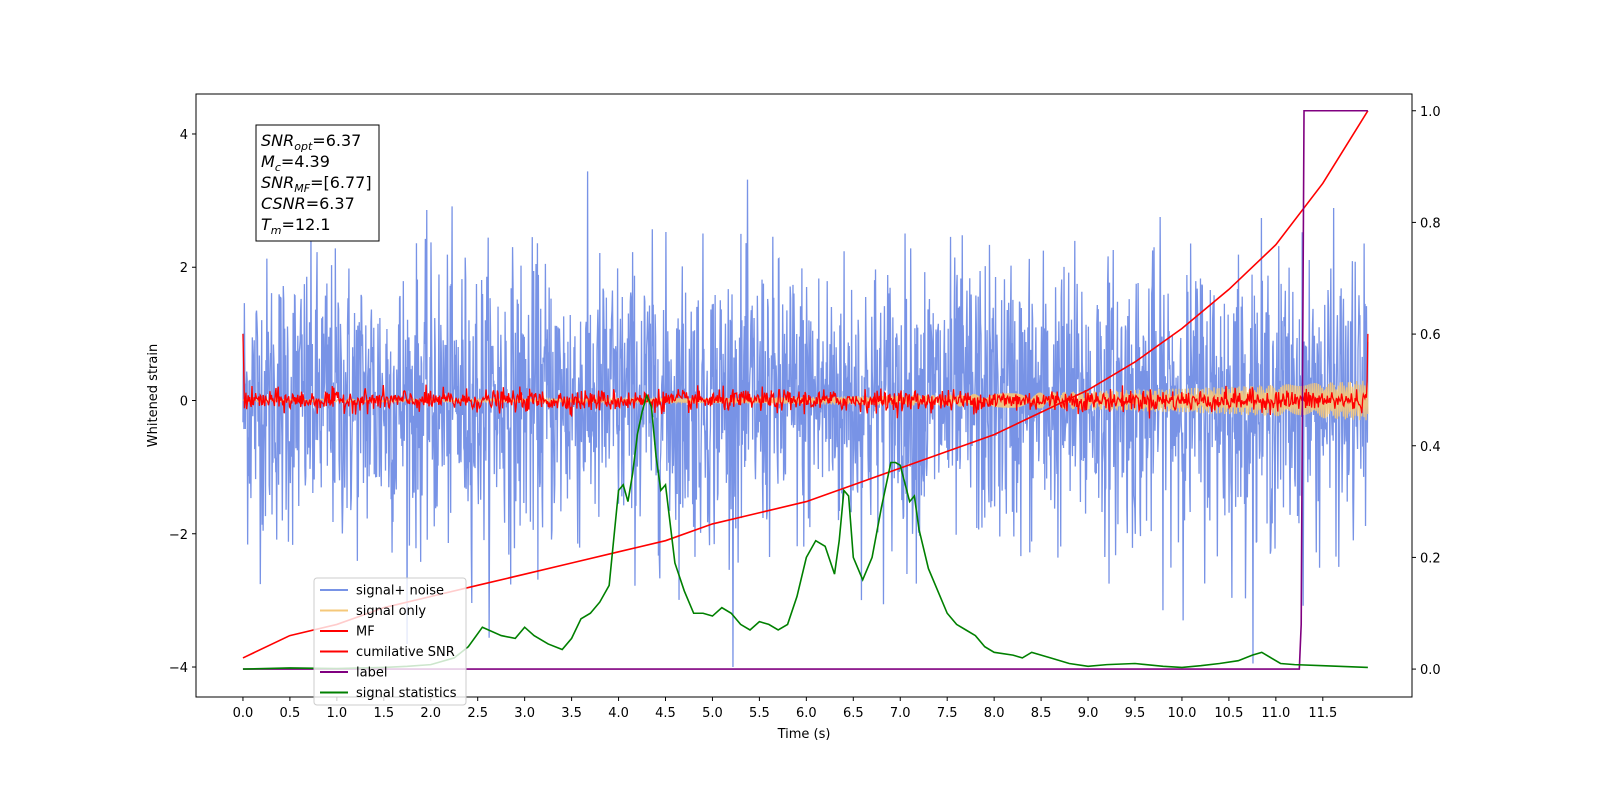 The width and height of the screenshot is (1600, 800). I want to click on x-tick-label: 6.0, so click(806, 713).